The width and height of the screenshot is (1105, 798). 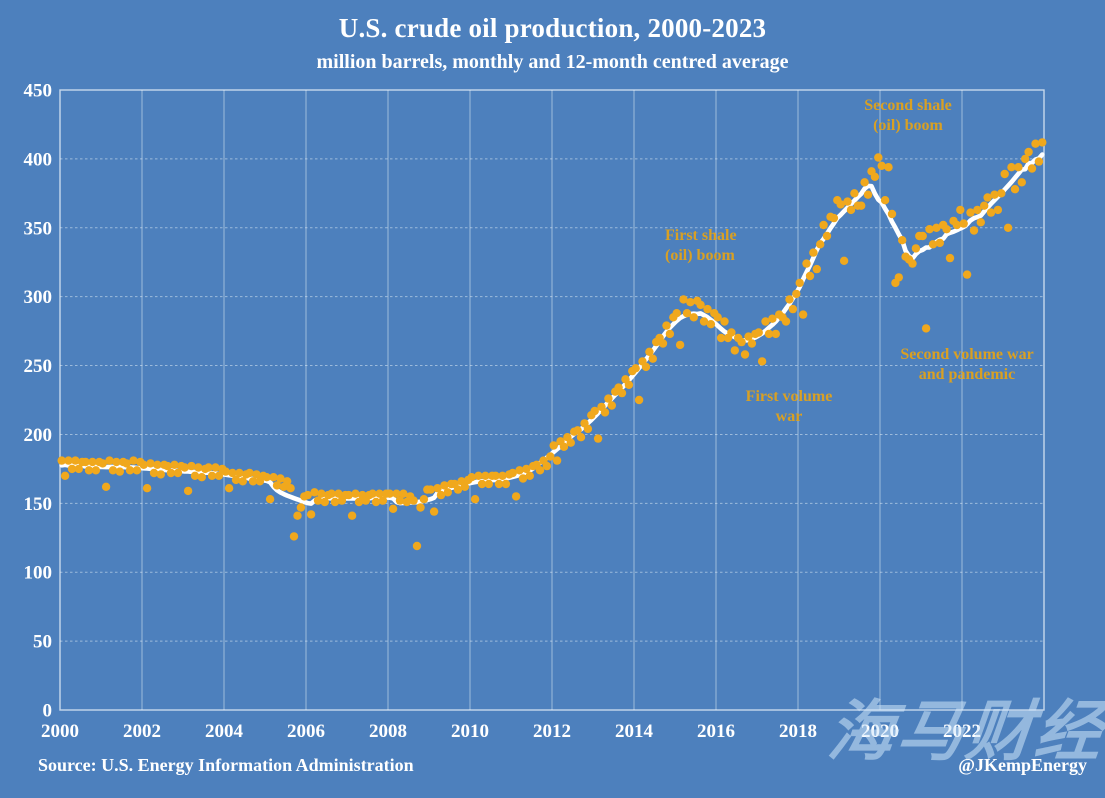 What do you see at coordinates (224, 731) in the screenshot?
I see `x-tick-label: 2004` at bounding box center [224, 731].